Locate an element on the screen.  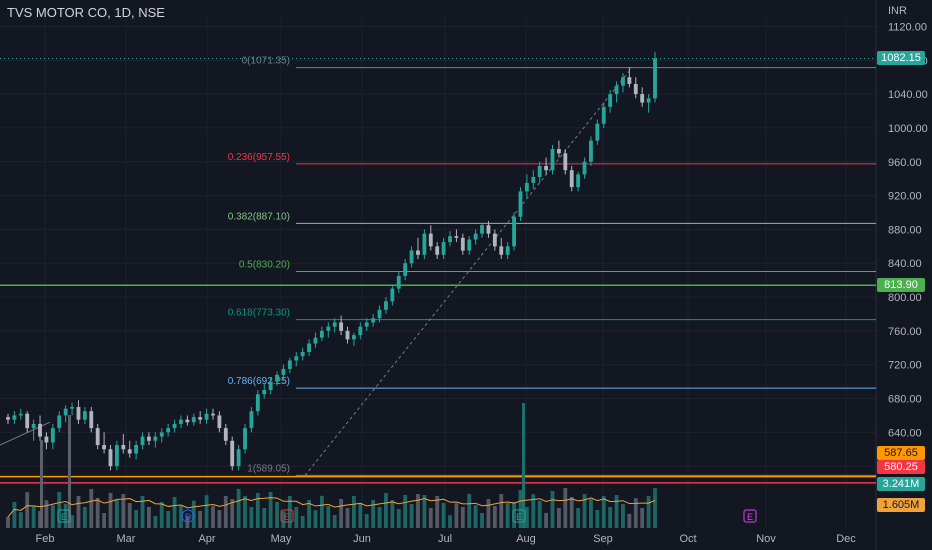
y-tick-label: 960.00 is located at coordinates (905, 163).